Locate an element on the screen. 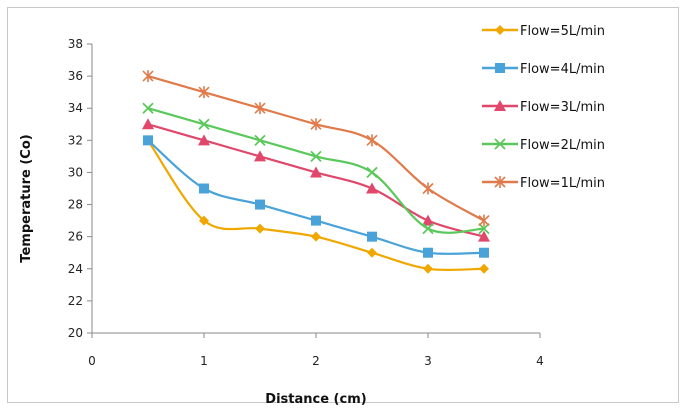  legend-item: Flow=5L/min is located at coordinates (543, 31).